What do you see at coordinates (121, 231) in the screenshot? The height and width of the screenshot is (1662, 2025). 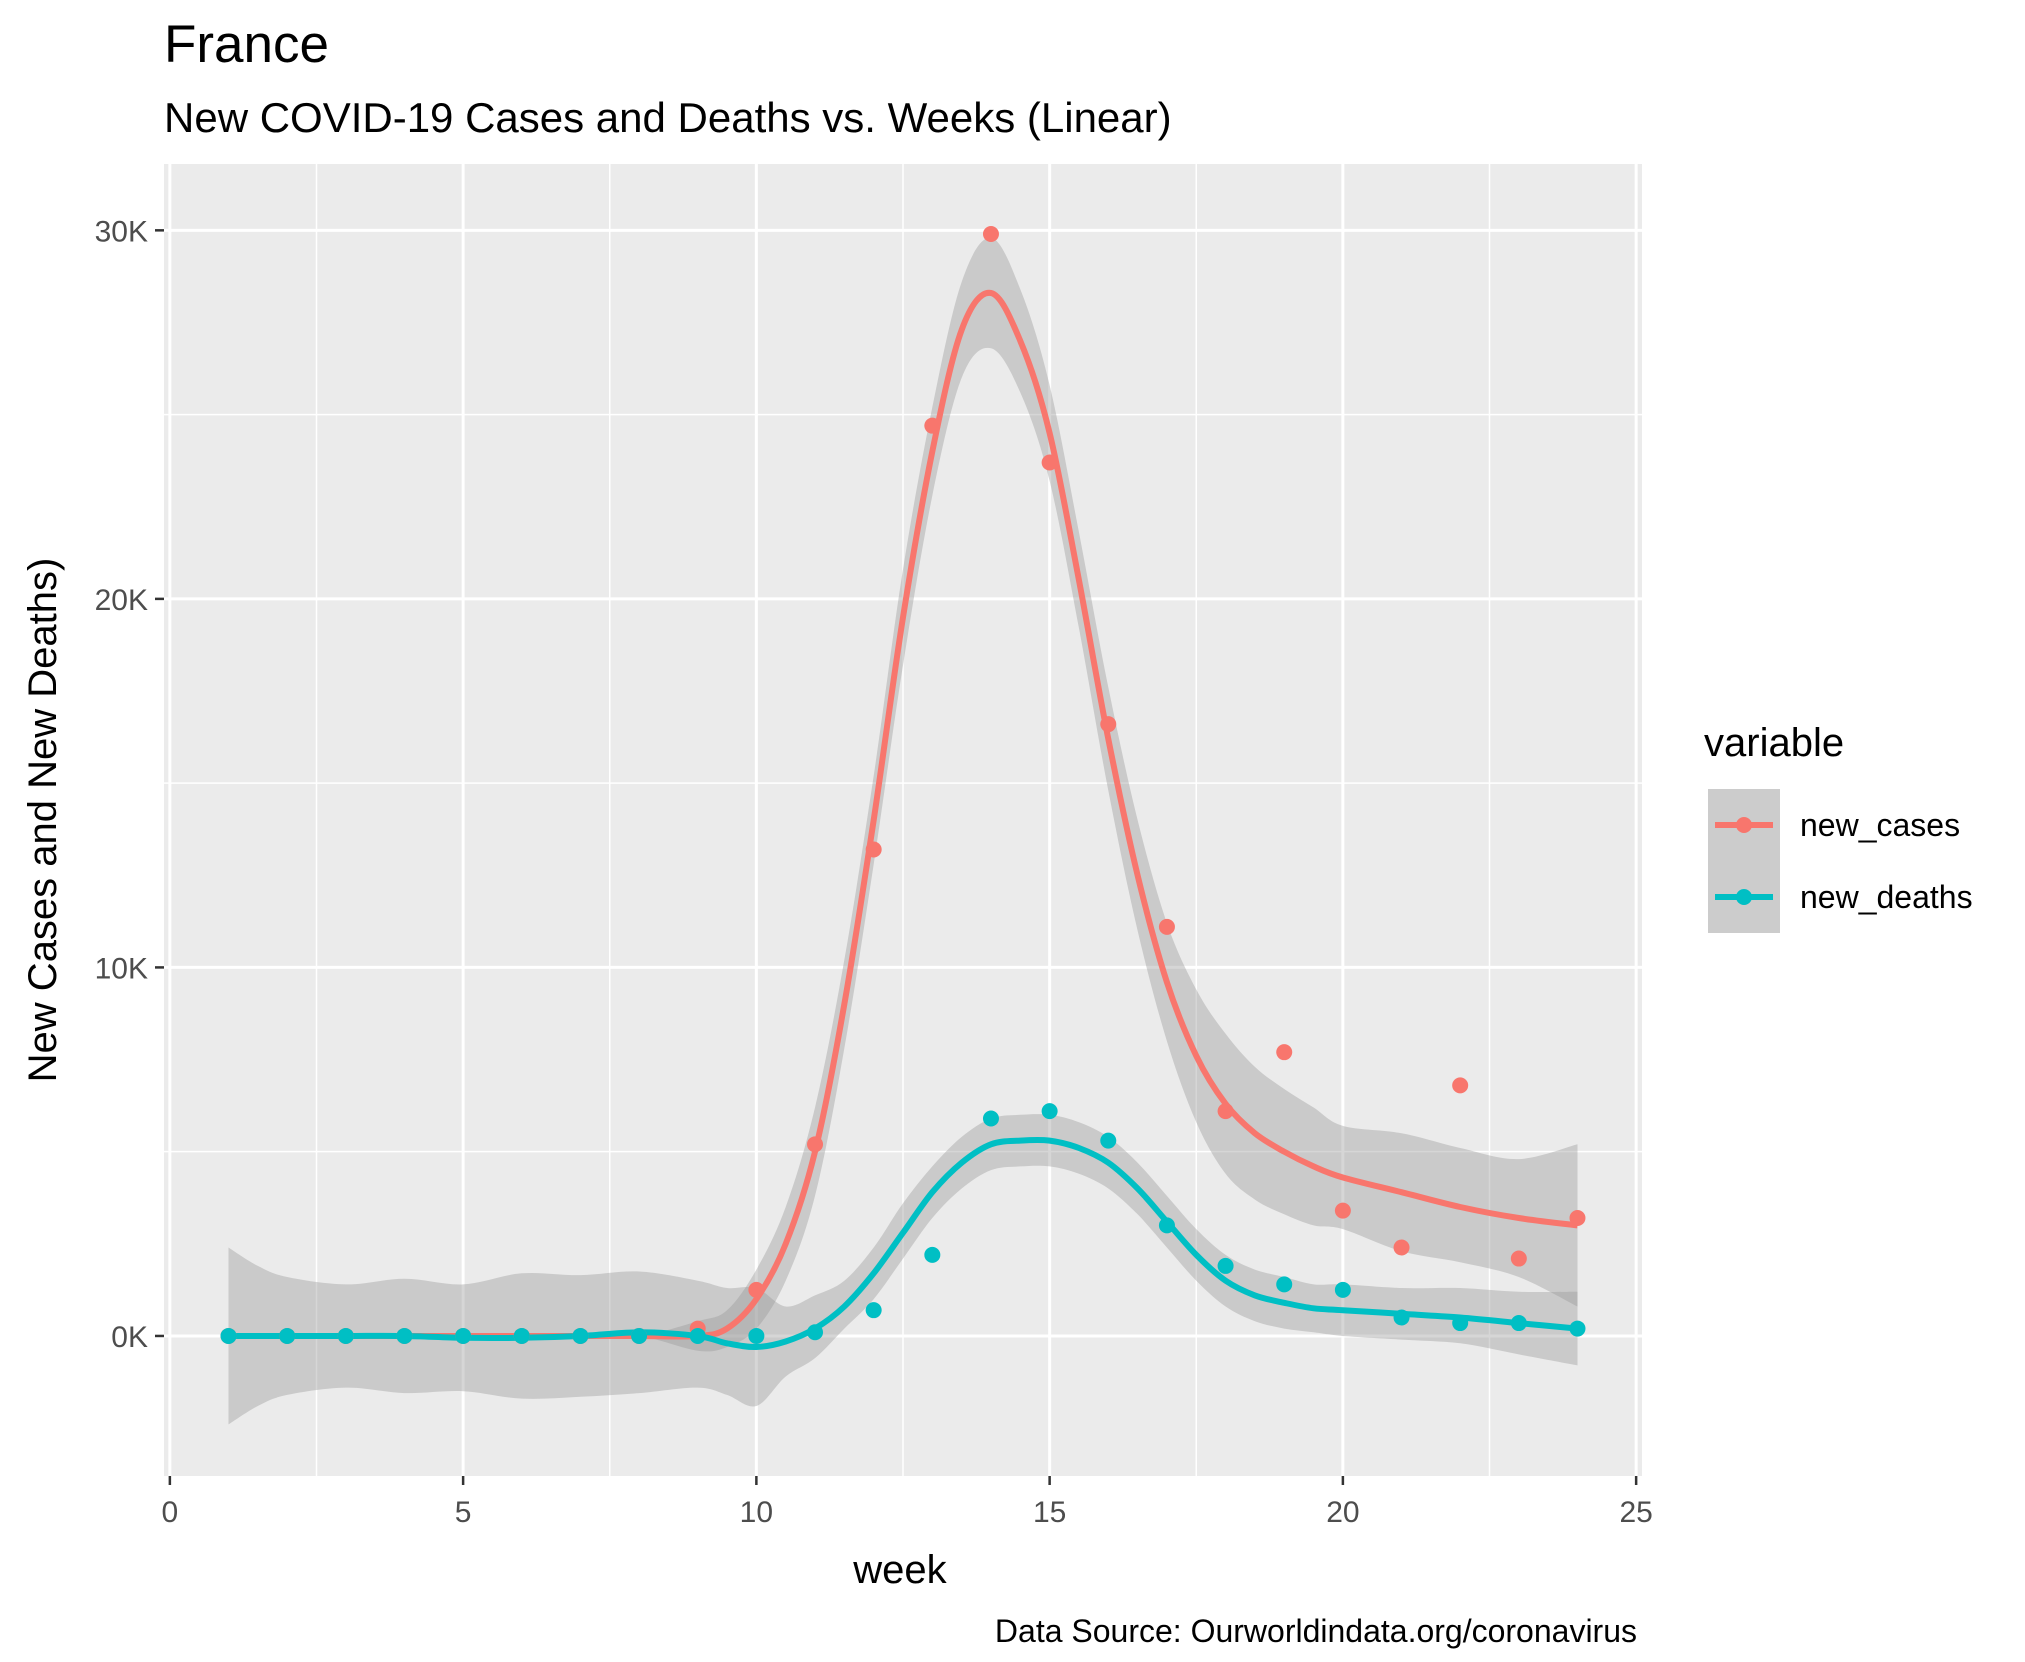 I see `y-tick-label: 30K` at bounding box center [121, 231].